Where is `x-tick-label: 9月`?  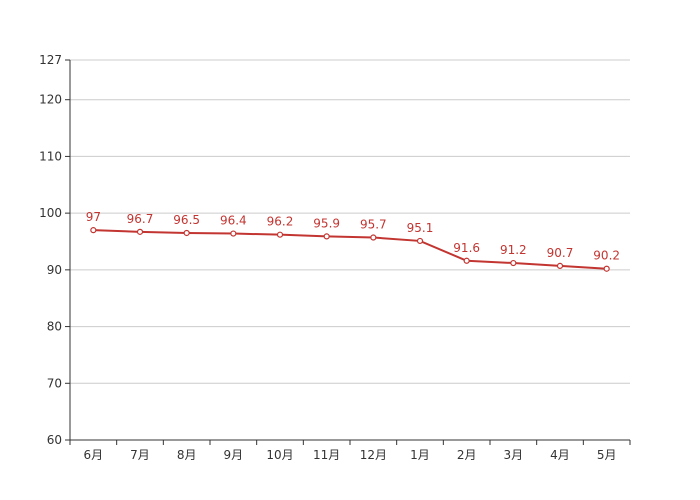
x-tick-label: 9月 is located at coordinates (234, 455).